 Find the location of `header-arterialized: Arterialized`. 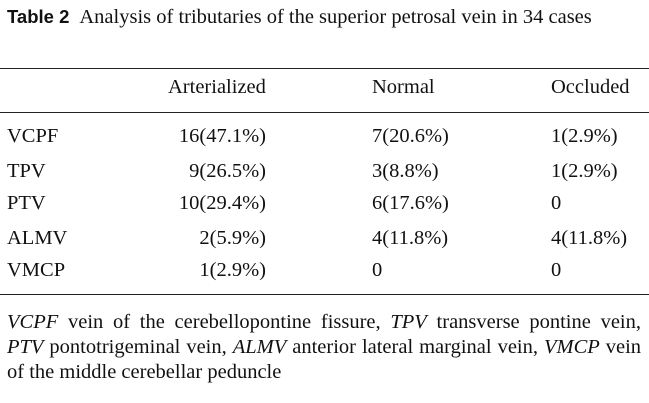

header-arterialized: Arterialized is located at coordinates (217, 87).